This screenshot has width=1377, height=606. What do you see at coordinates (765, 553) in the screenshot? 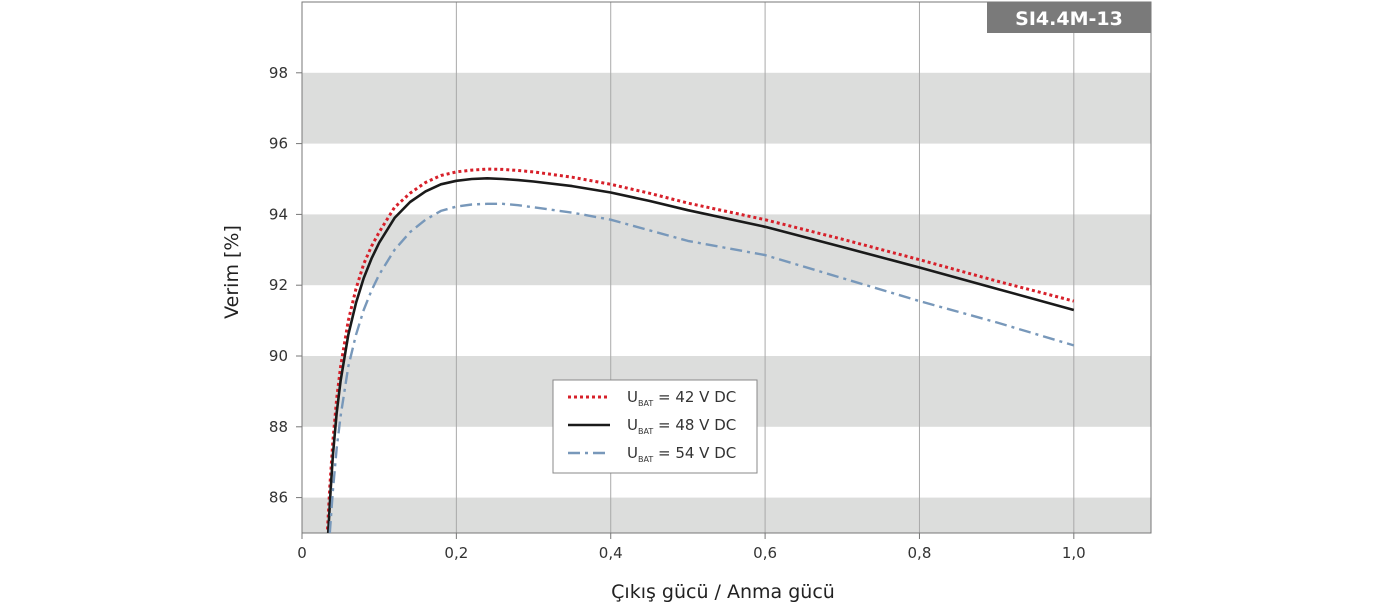
I see `x-tick-label: 0,6` at bounding box center [765, 553].